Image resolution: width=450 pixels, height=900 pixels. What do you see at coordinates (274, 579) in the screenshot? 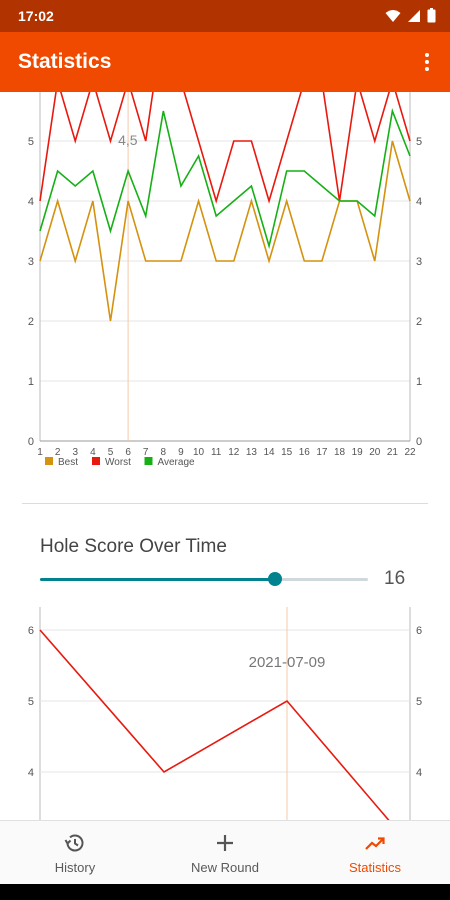
I see `slider-thumb` at bounding box center [274, 579].